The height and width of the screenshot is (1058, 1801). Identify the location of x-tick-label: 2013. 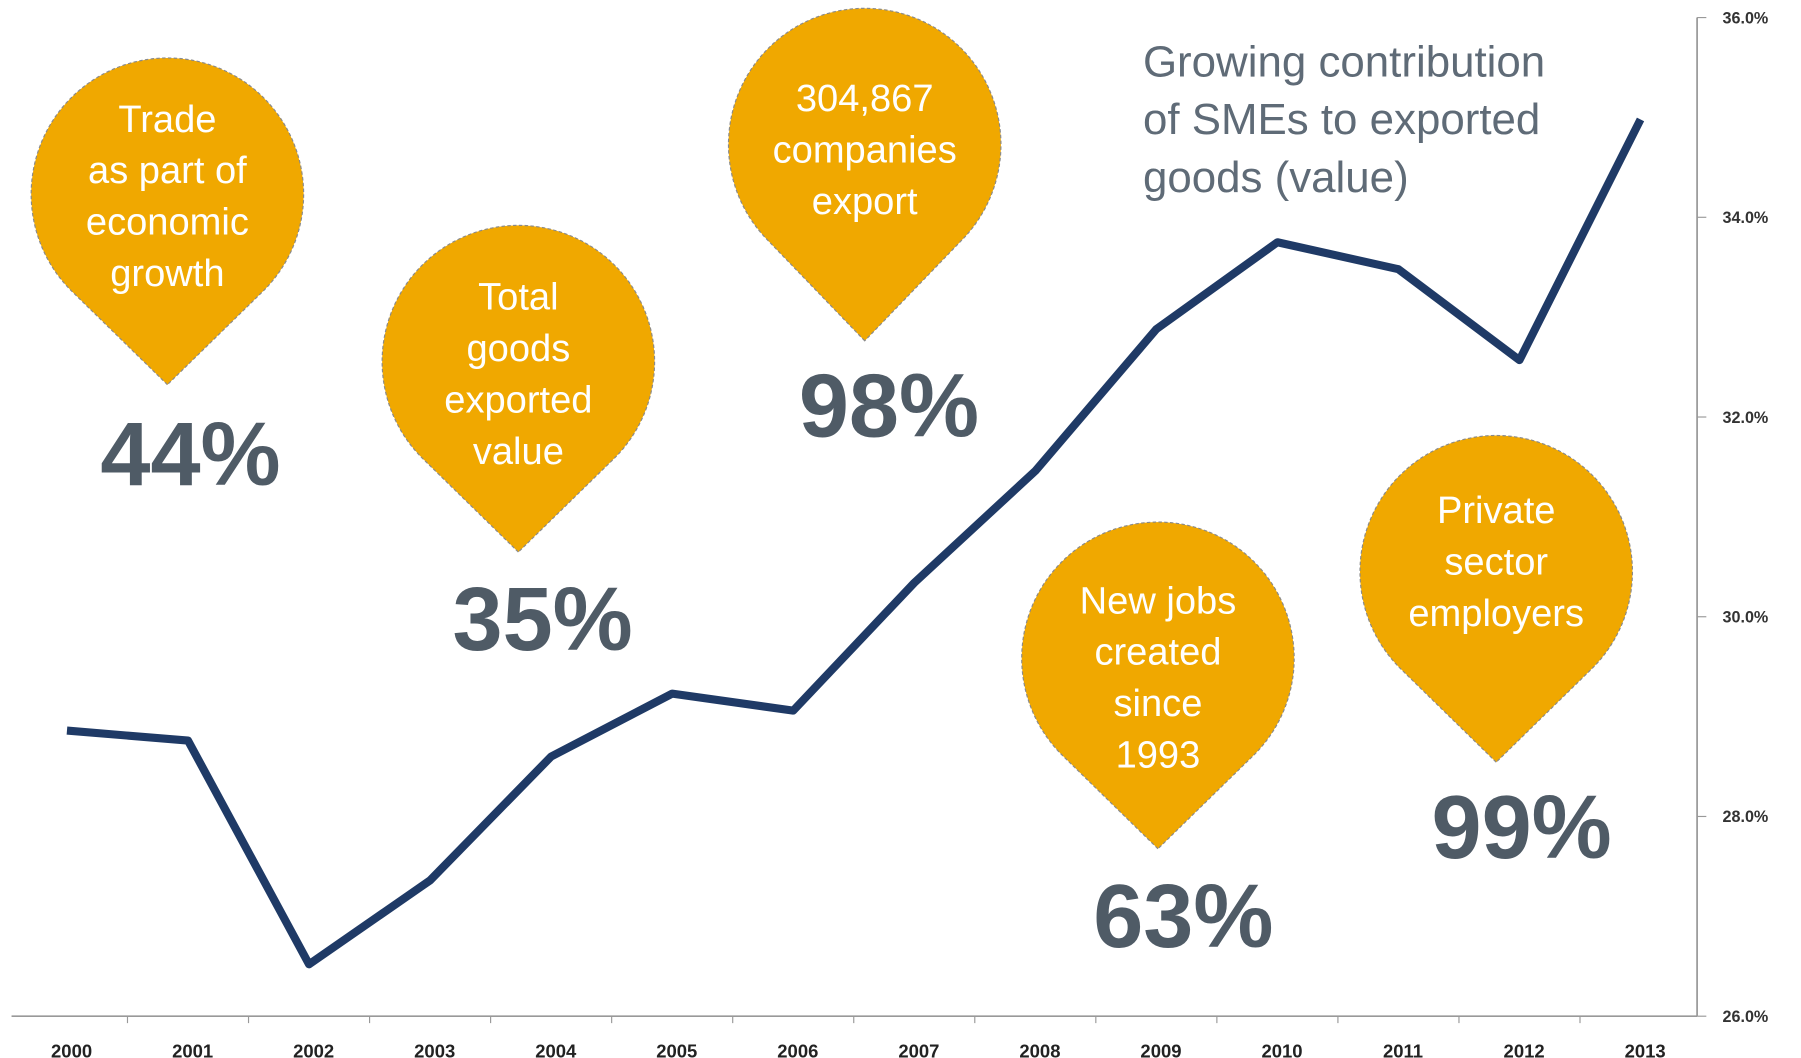
(1645, 1049).